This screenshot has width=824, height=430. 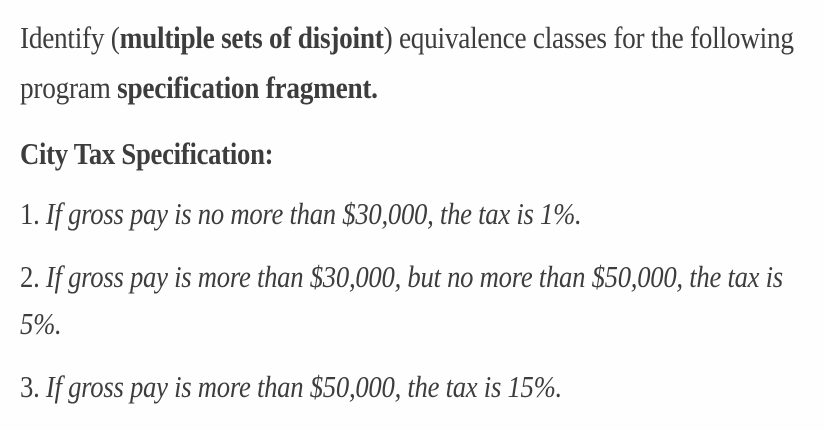 I want to click on intro-emphasis: multiple sets of disjoint, so click(x=251, y=37).